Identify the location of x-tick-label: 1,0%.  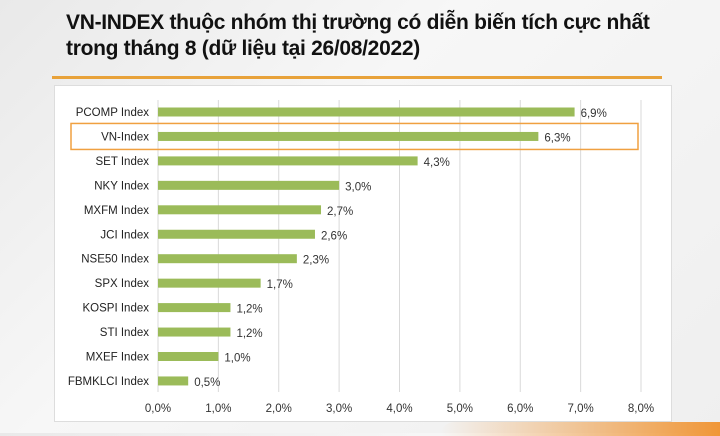
(218, 409).